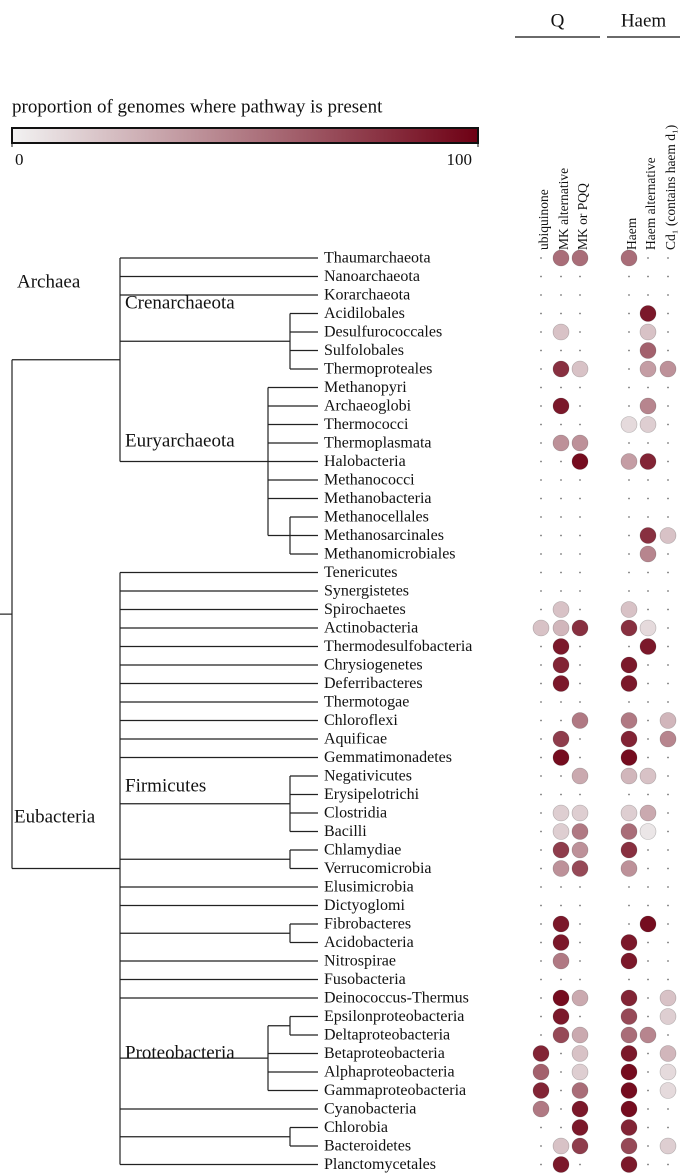 The height and width of the screenshot is (1175, 684). I want to click on taxon-label: Cyanobacteria, so click(370, 1109).